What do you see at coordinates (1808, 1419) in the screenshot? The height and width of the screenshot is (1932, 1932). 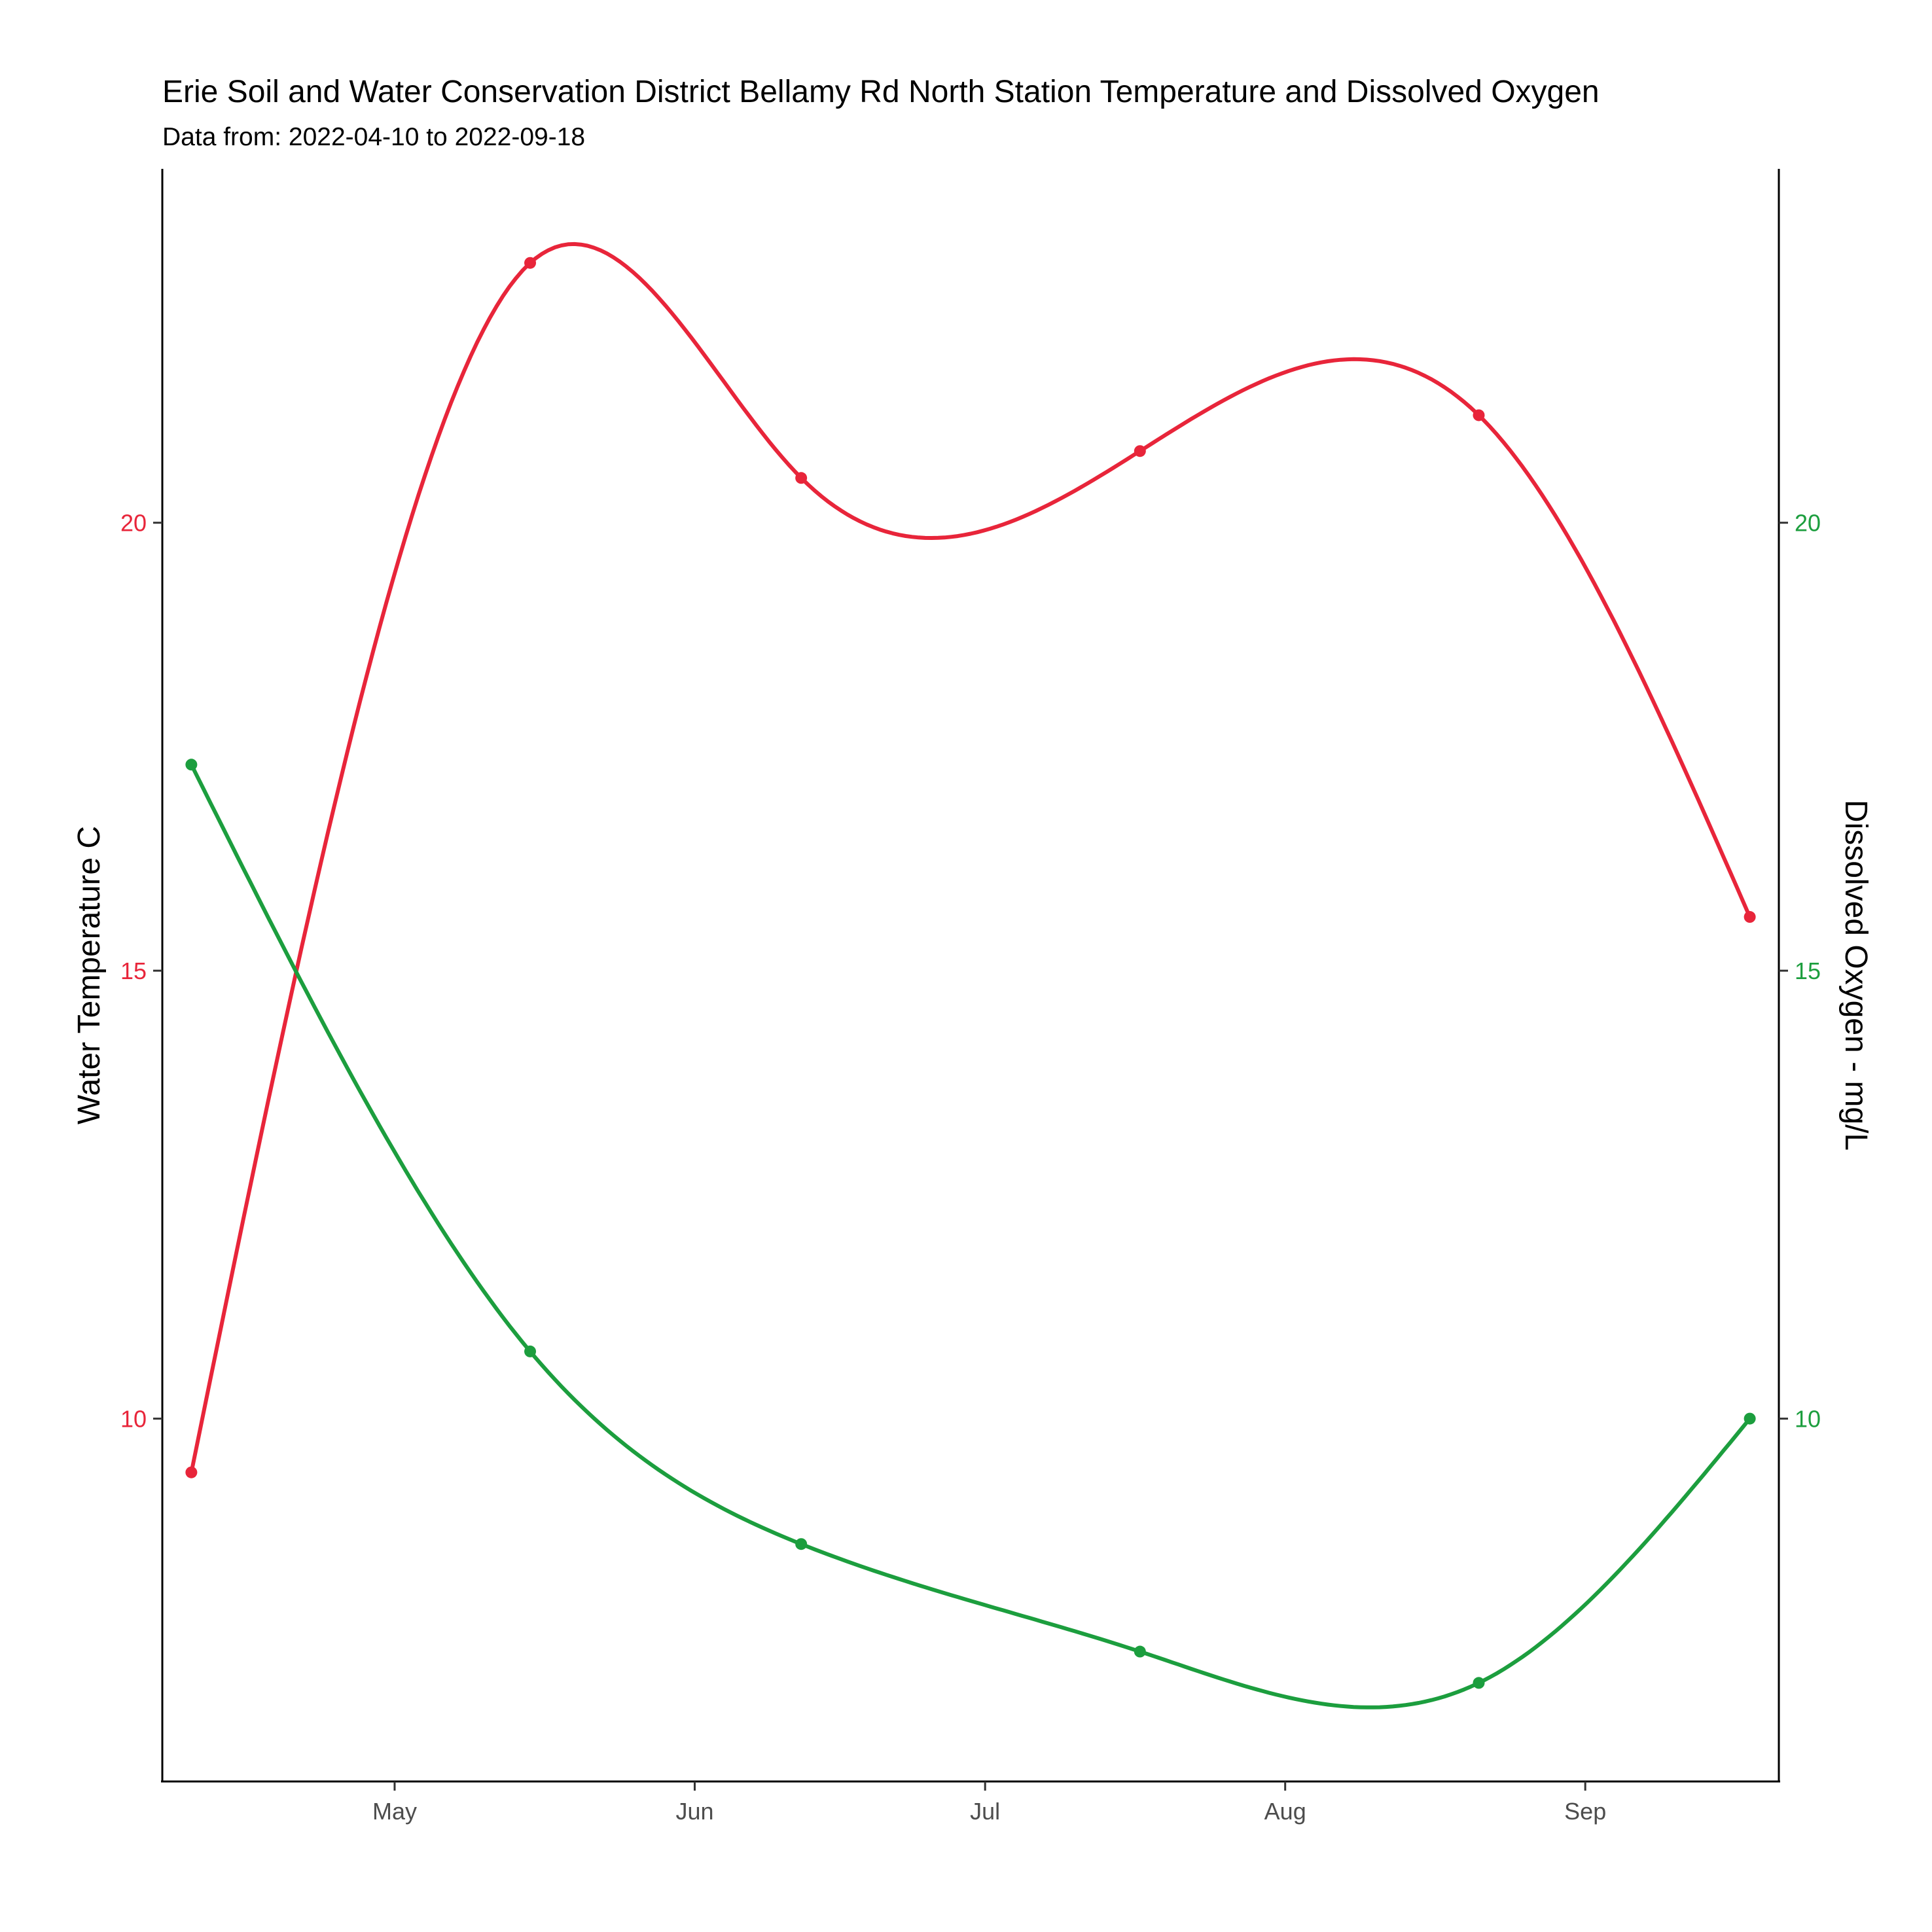 I see `right-y-tick-label: 10` at bounding box center [1808, 1419].